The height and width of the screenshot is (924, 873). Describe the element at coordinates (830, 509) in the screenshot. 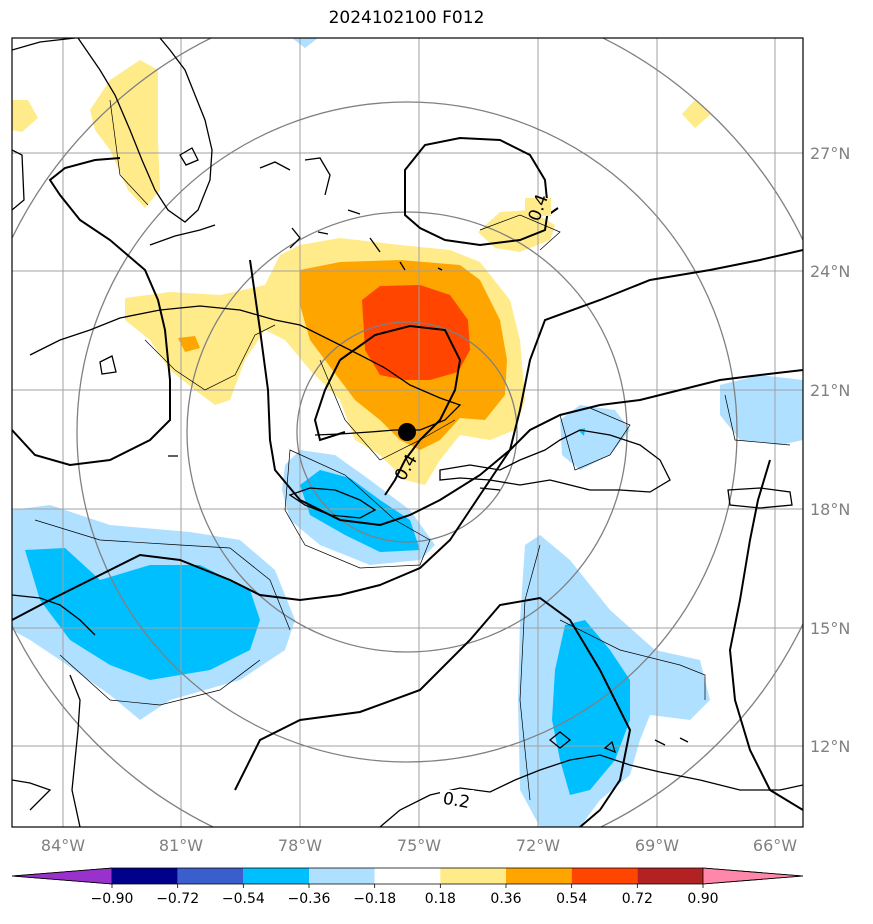

I see `lat-label-18: 18°N` at that location.